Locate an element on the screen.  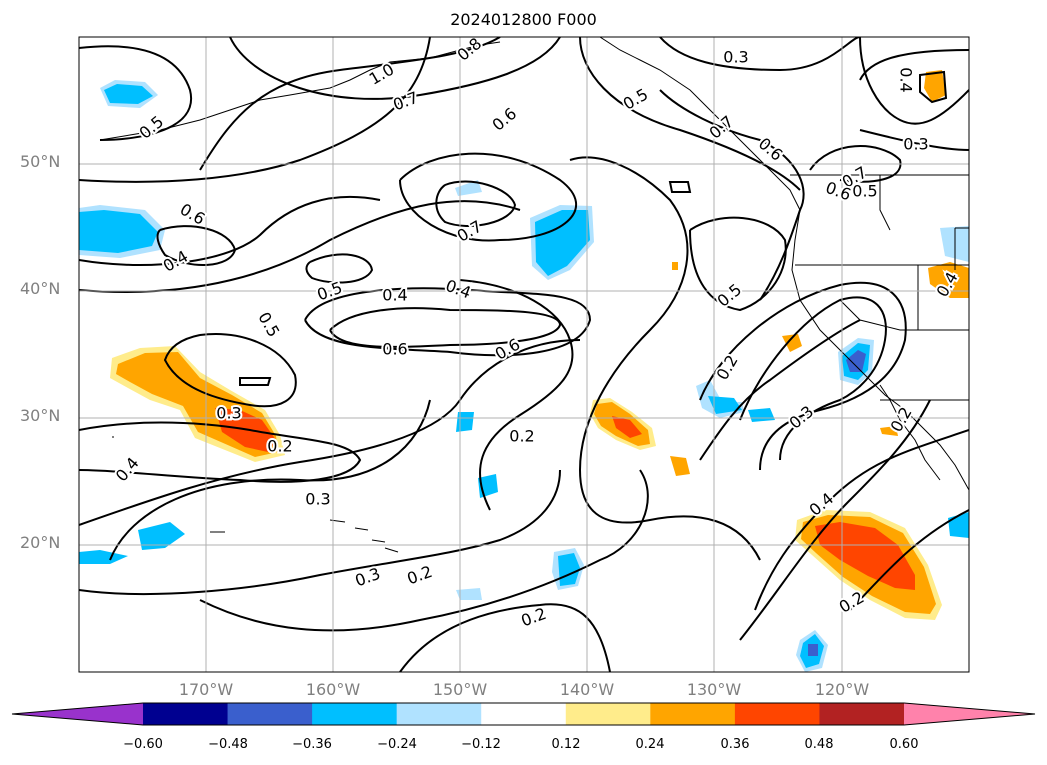
colorbar-left-extension is located at coordinates (77, 714).